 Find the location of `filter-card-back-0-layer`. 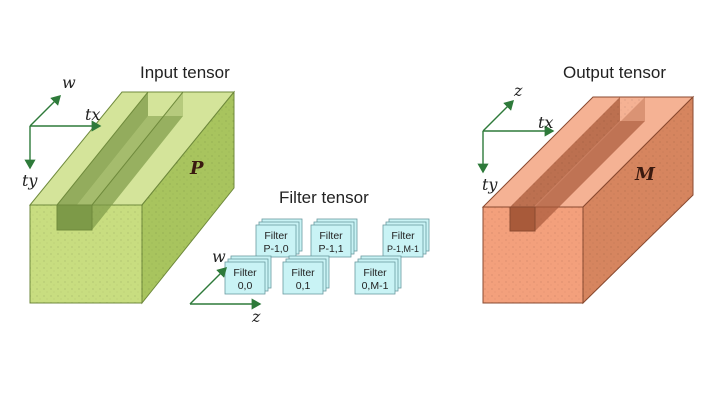

filter-card-back-0-layer is located at coordinates (276, 241).